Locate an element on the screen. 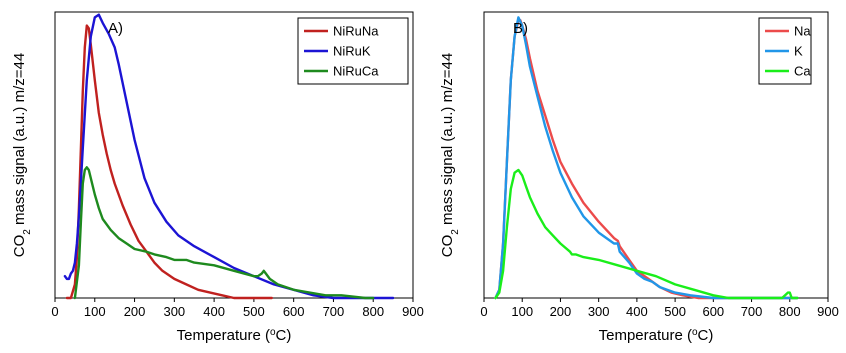 Image resolution: width=846 pixels, height=353 pixels. legend-label: Na is located at coordinates (802, 31).